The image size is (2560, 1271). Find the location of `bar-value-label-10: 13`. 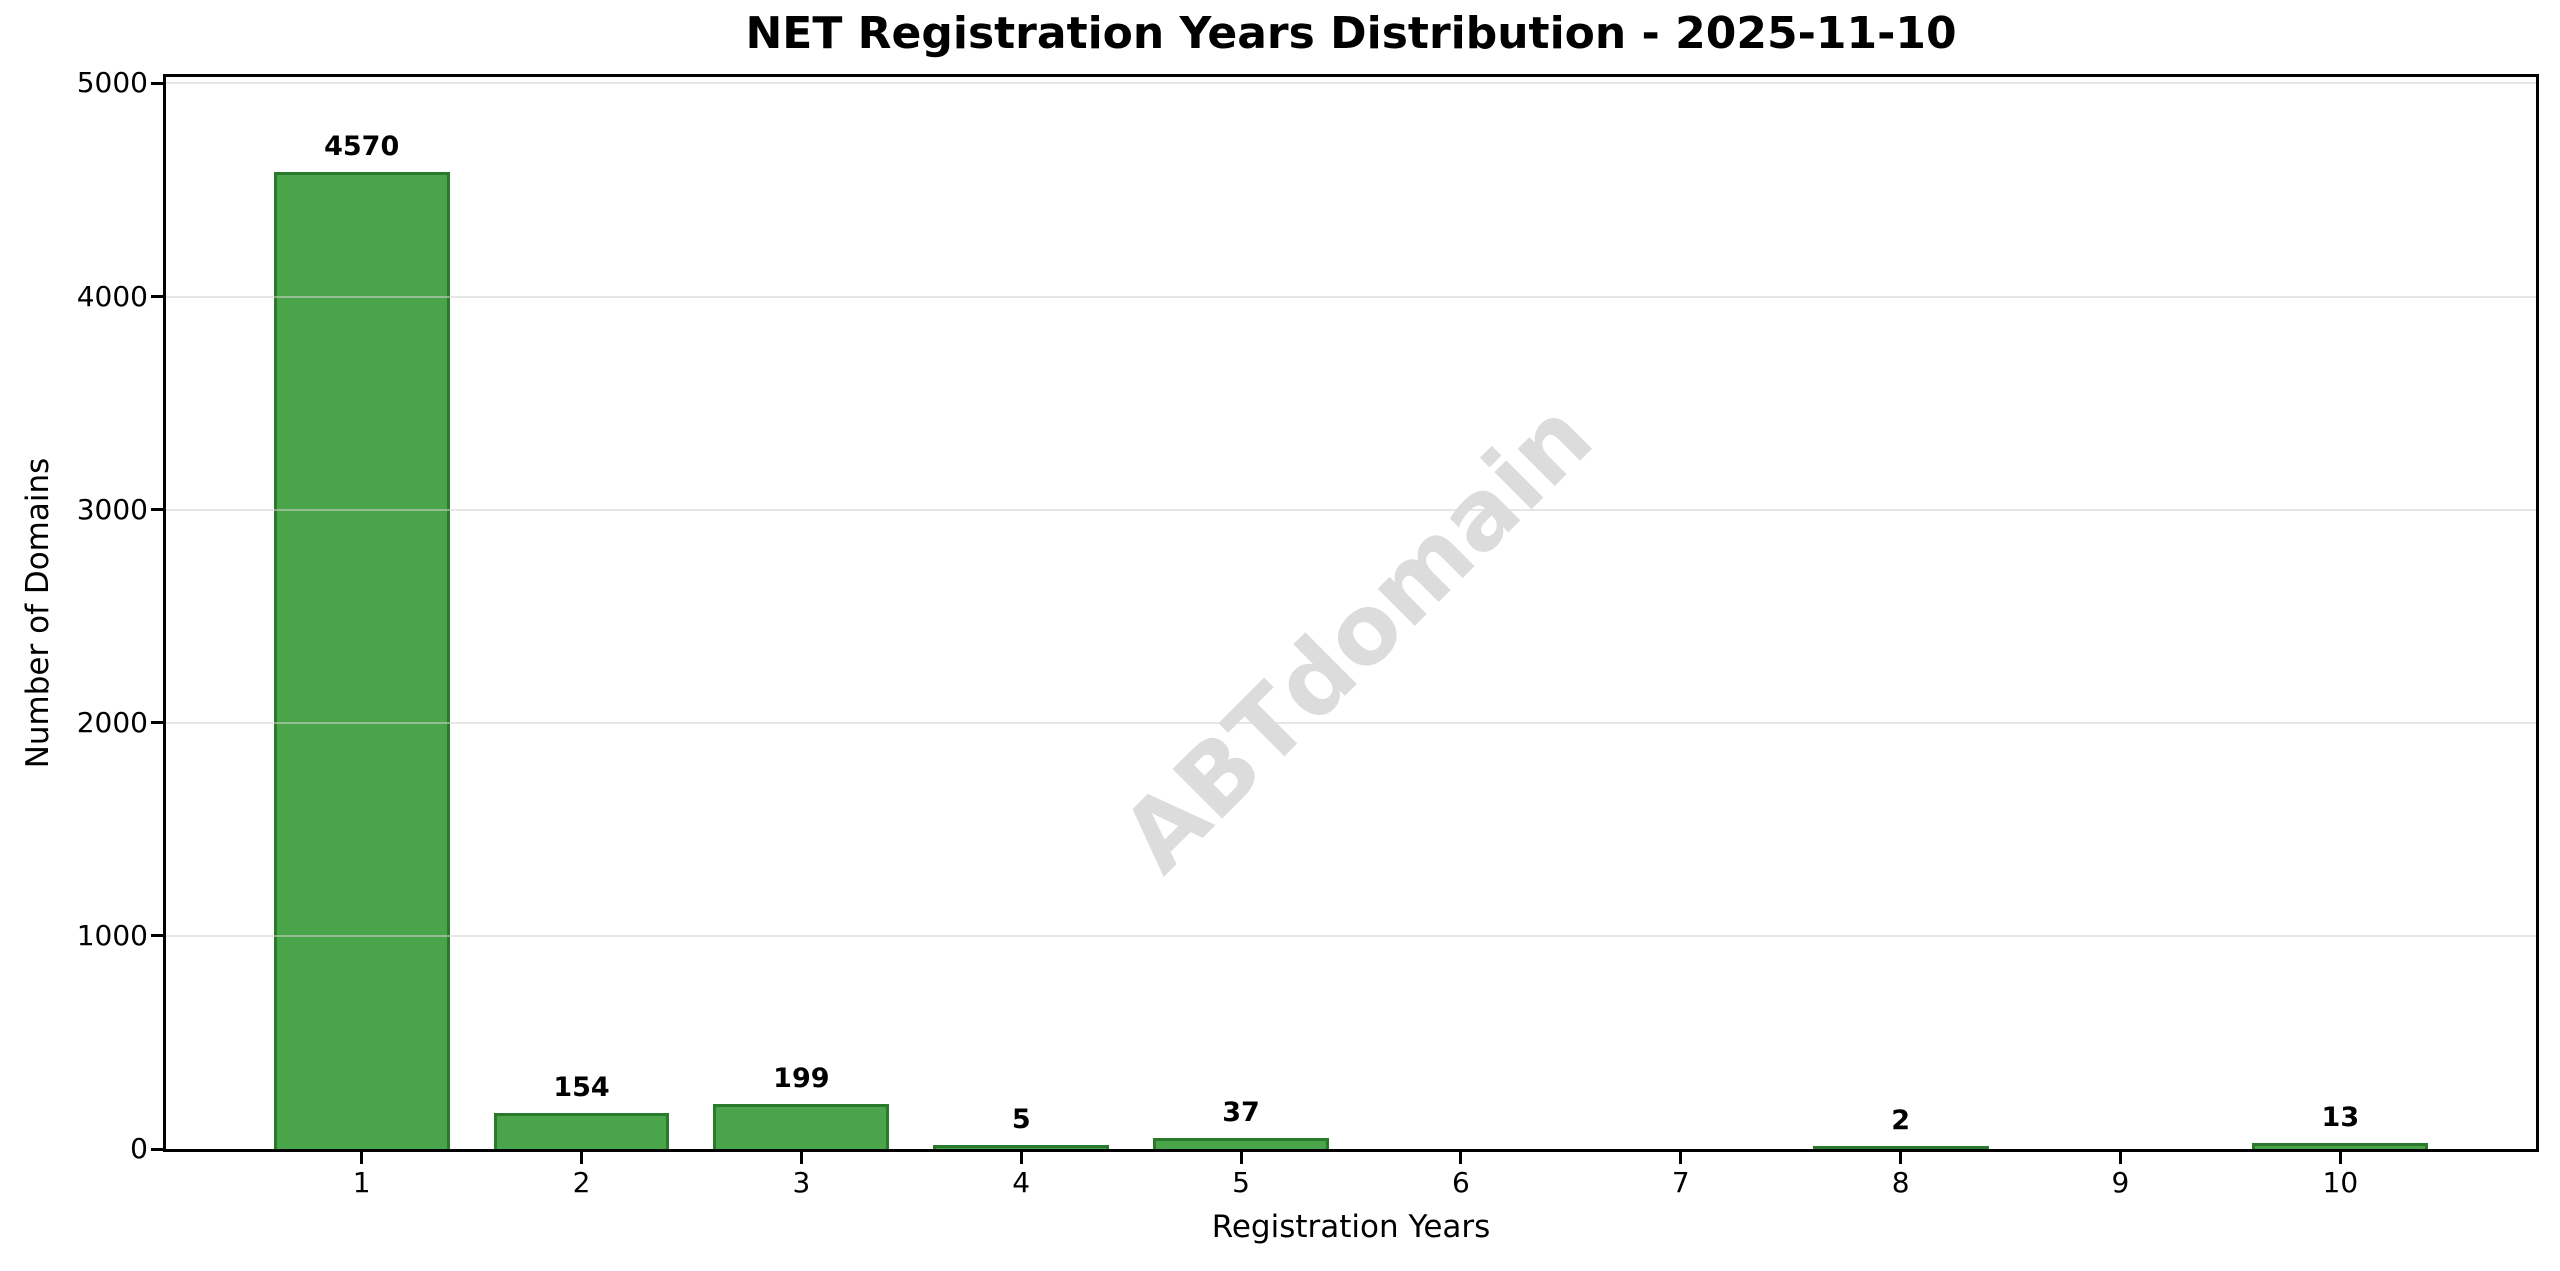

bar-value-label-10: 13 is located at coordinates (2340, 1118).